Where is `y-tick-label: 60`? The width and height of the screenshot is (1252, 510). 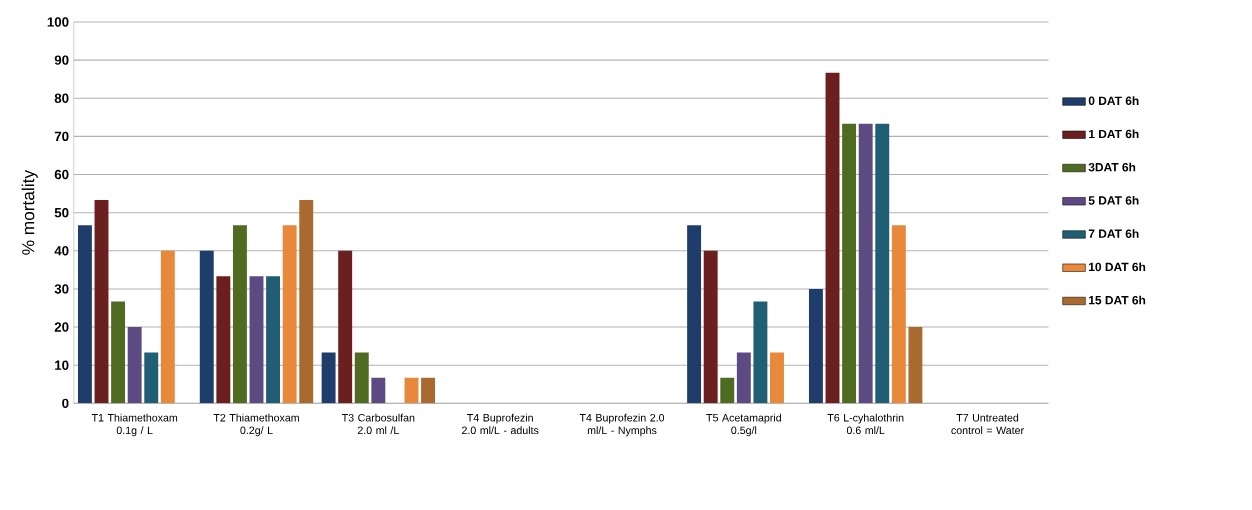
y-tick-label: 60 is located at coordinates (61, 174).